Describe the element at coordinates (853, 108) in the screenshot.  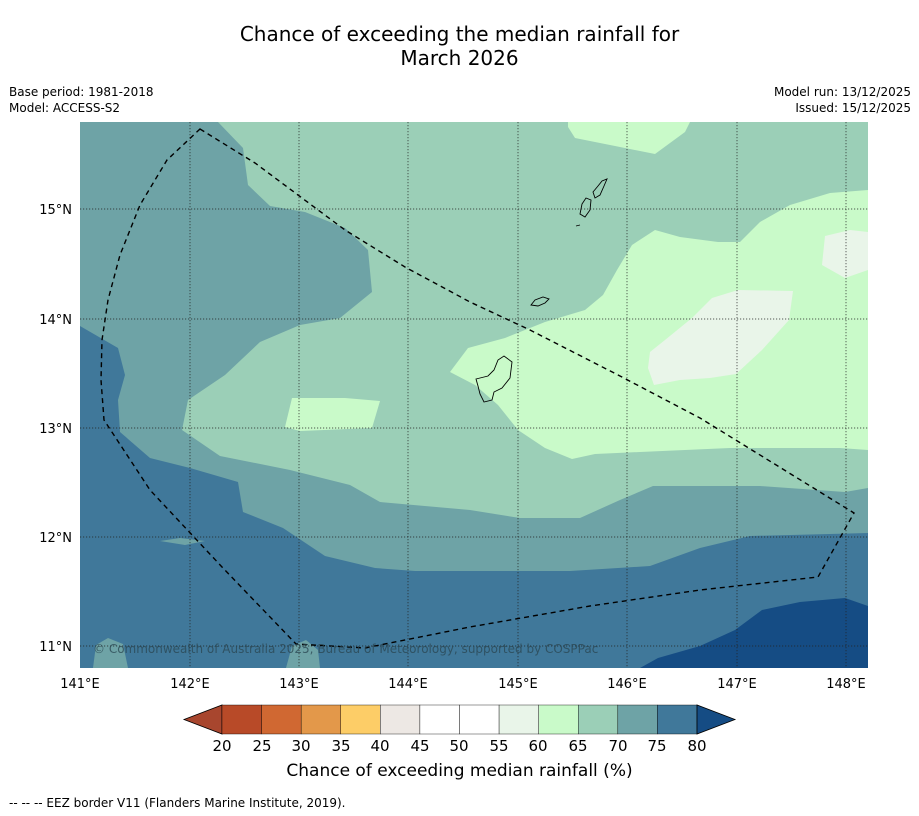
I see `issued-date: Issued: 15/12/2025` at that location.